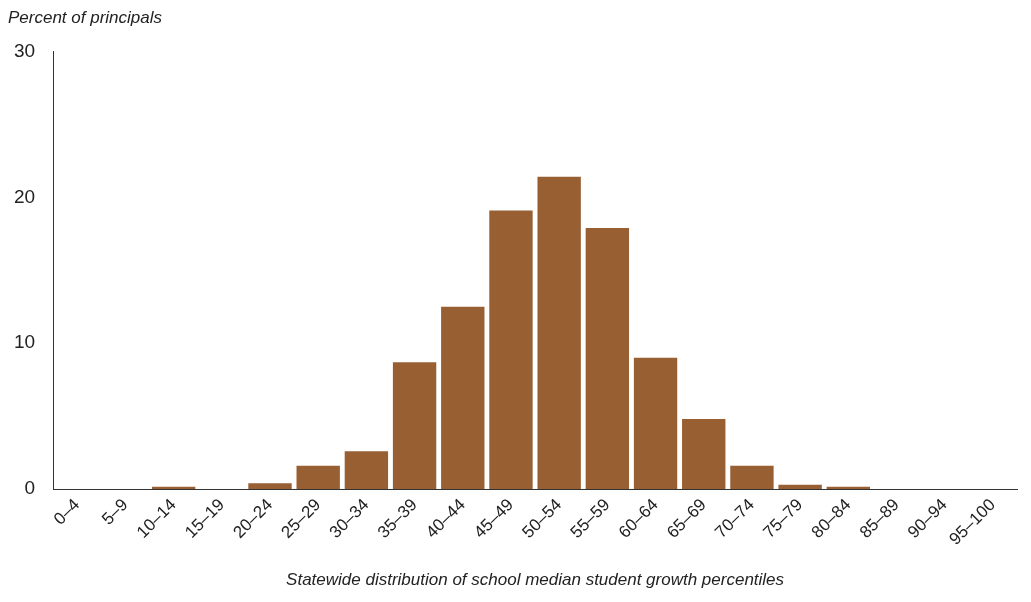  I want to click on y-tick-label: 20, so click(24, 196).